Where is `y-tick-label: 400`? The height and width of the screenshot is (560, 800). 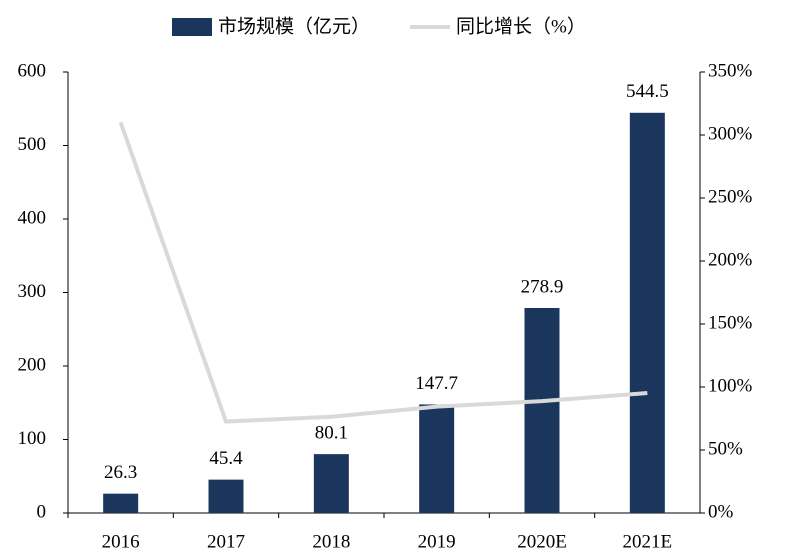
y-tick-label: 400 is located at coordinates (32, 217).